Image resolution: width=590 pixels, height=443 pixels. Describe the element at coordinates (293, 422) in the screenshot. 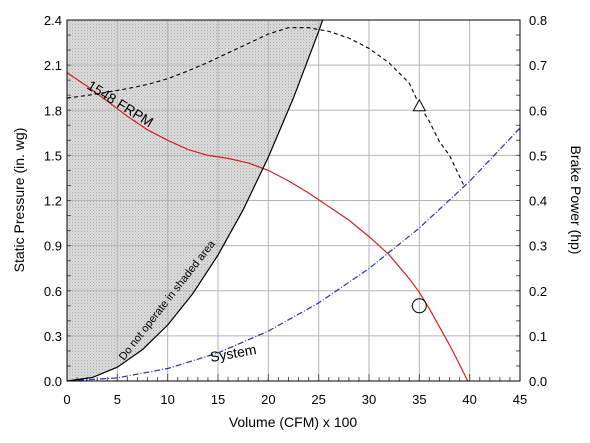

I see `x-axis-title: Volume (CFM) x 100` at that location.